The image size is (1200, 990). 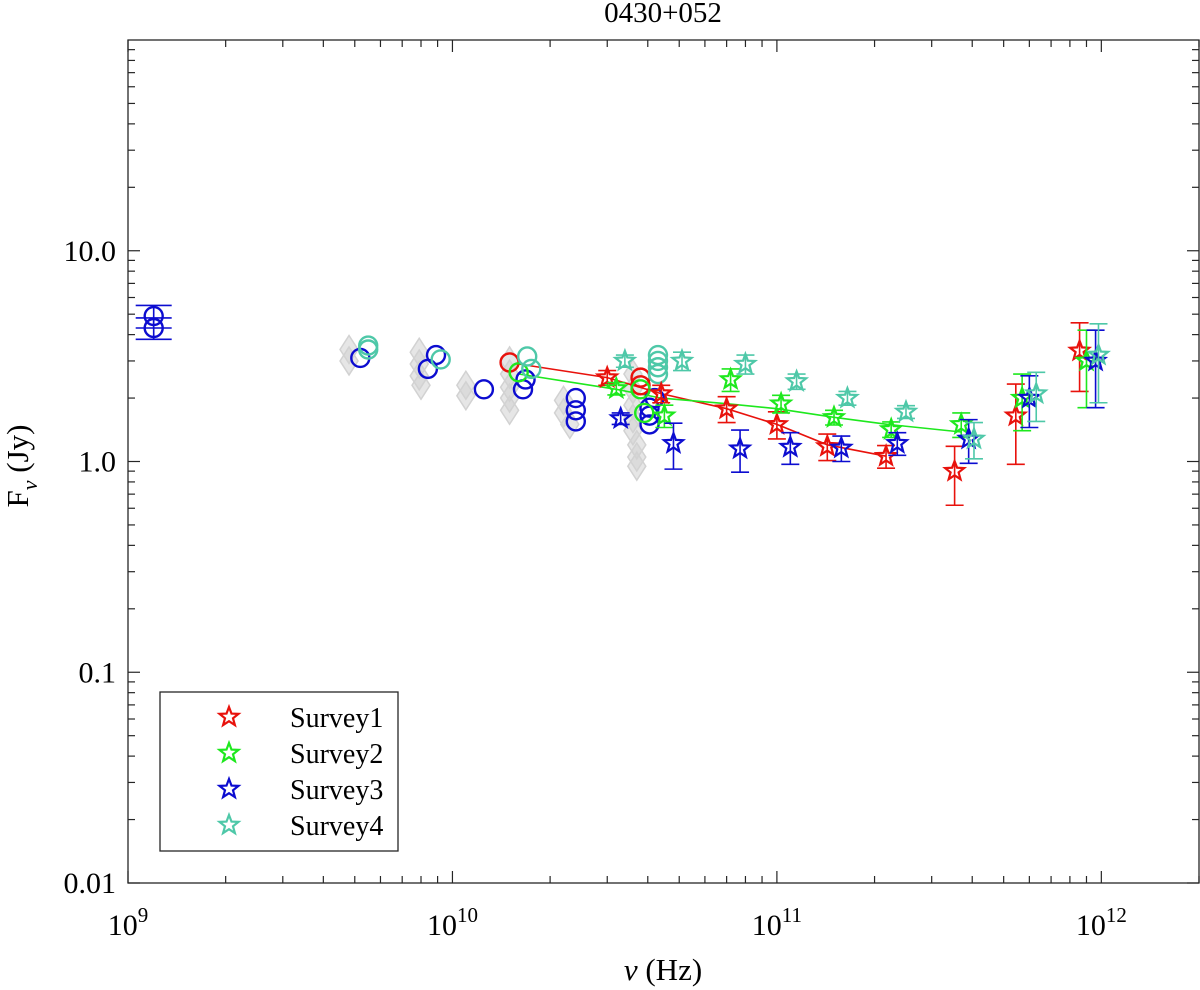 What do you see at coordinates (98, 672) in the screenshot?
I see `y-tick-label: 0.1` at bounding box center [98, 672].